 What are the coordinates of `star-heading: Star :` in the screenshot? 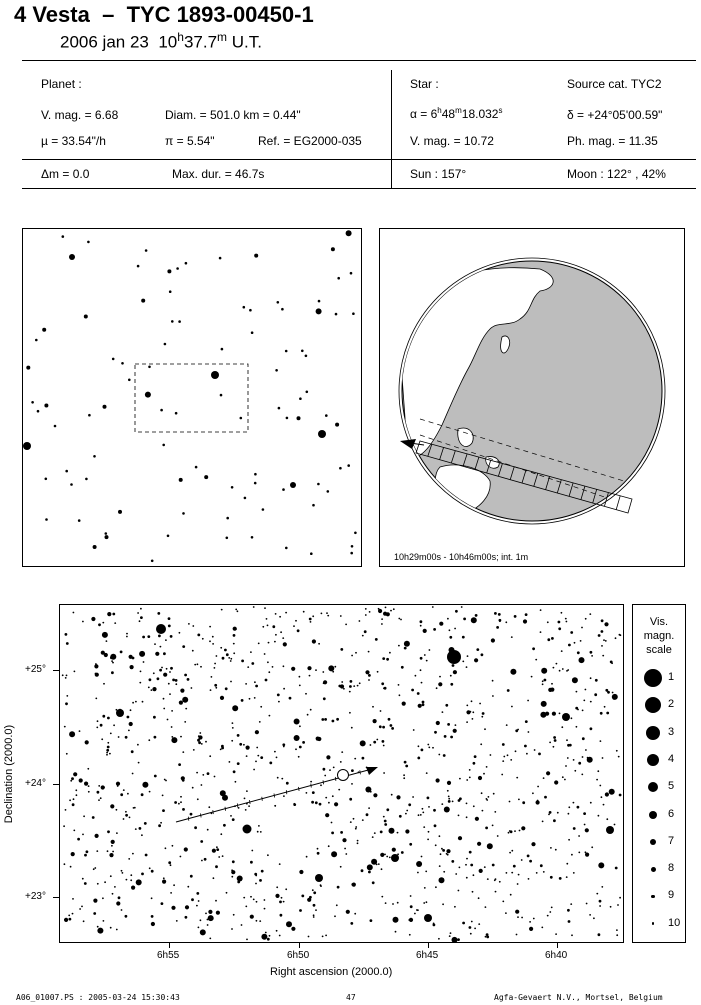 It's located at (424, 84).